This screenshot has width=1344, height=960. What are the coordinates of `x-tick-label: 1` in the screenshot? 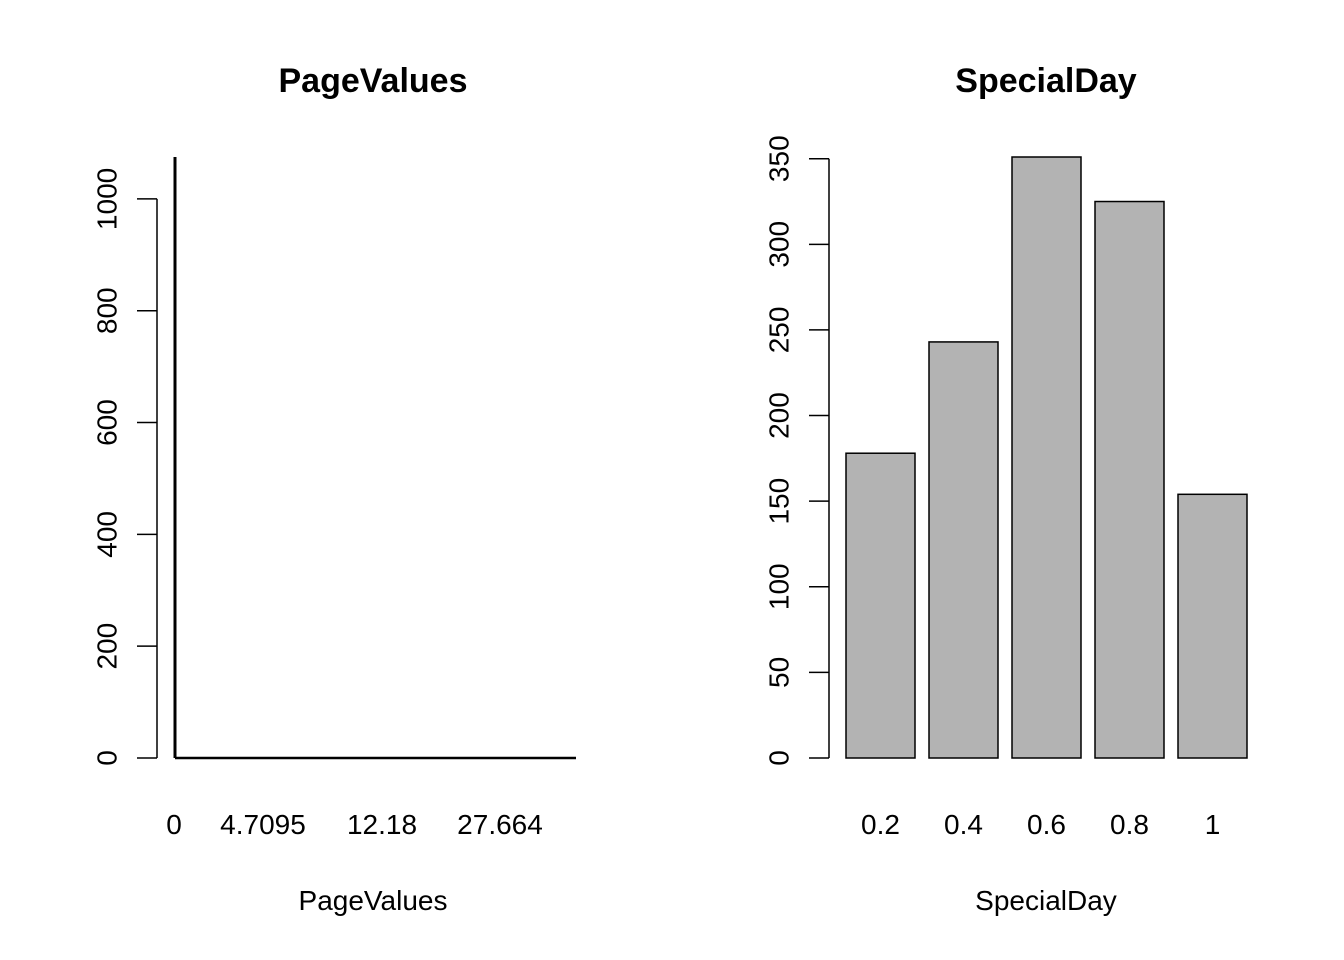 It's located at (1213, 824).